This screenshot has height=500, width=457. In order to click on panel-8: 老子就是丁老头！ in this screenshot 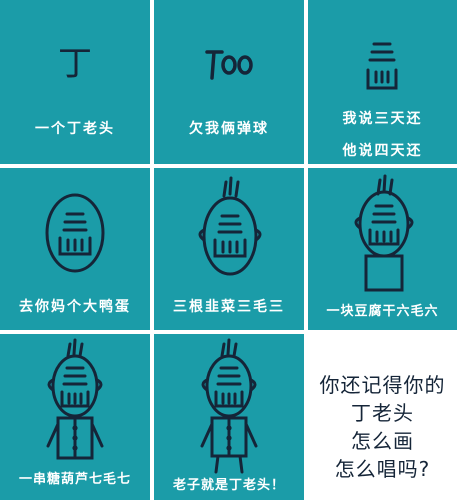, I will do `click(229, 417)`.